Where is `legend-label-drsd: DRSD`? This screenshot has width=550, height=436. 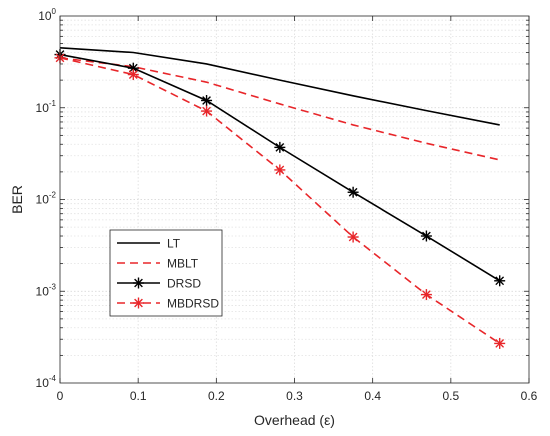 legend-label-drsd: DRSD is located at coordinates (184, 284).